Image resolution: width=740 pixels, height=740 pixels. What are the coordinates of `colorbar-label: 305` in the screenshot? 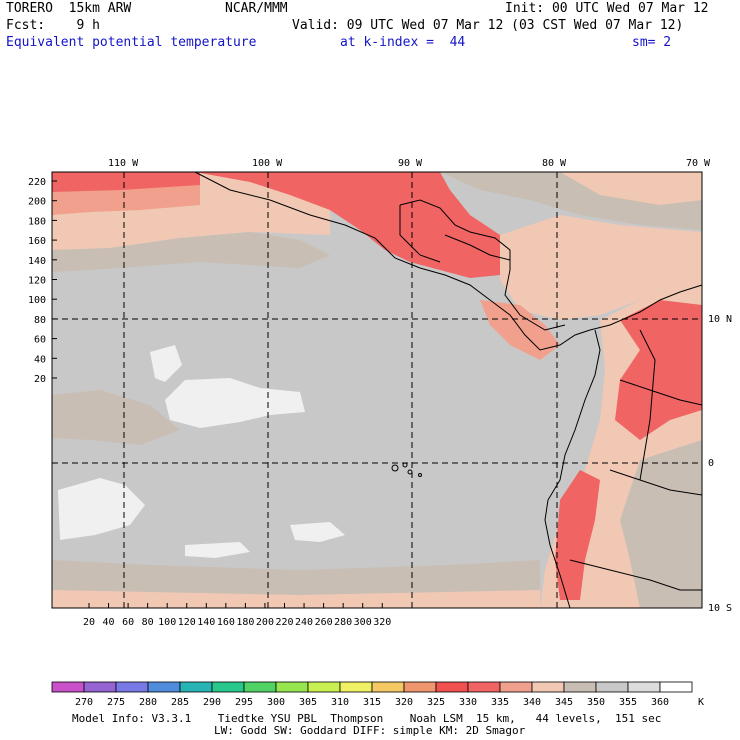 It's located at (308, 702).